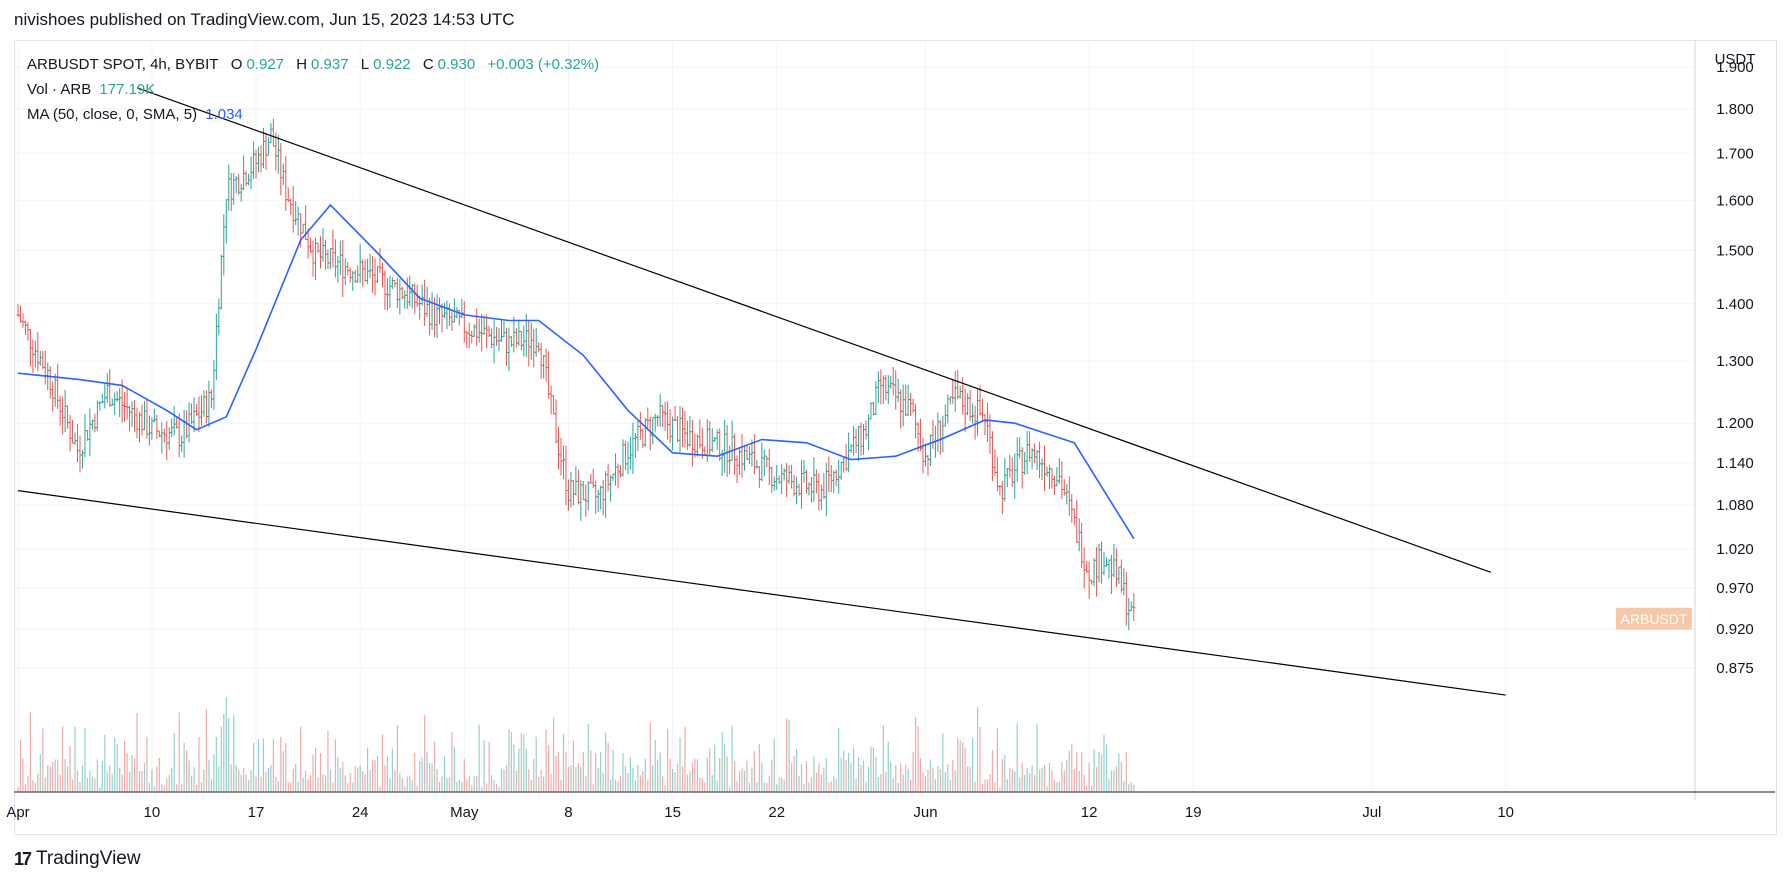 This screenshot has height=886, width=1791. I want to click on x-tick-label: 19, so click(1193, 812).